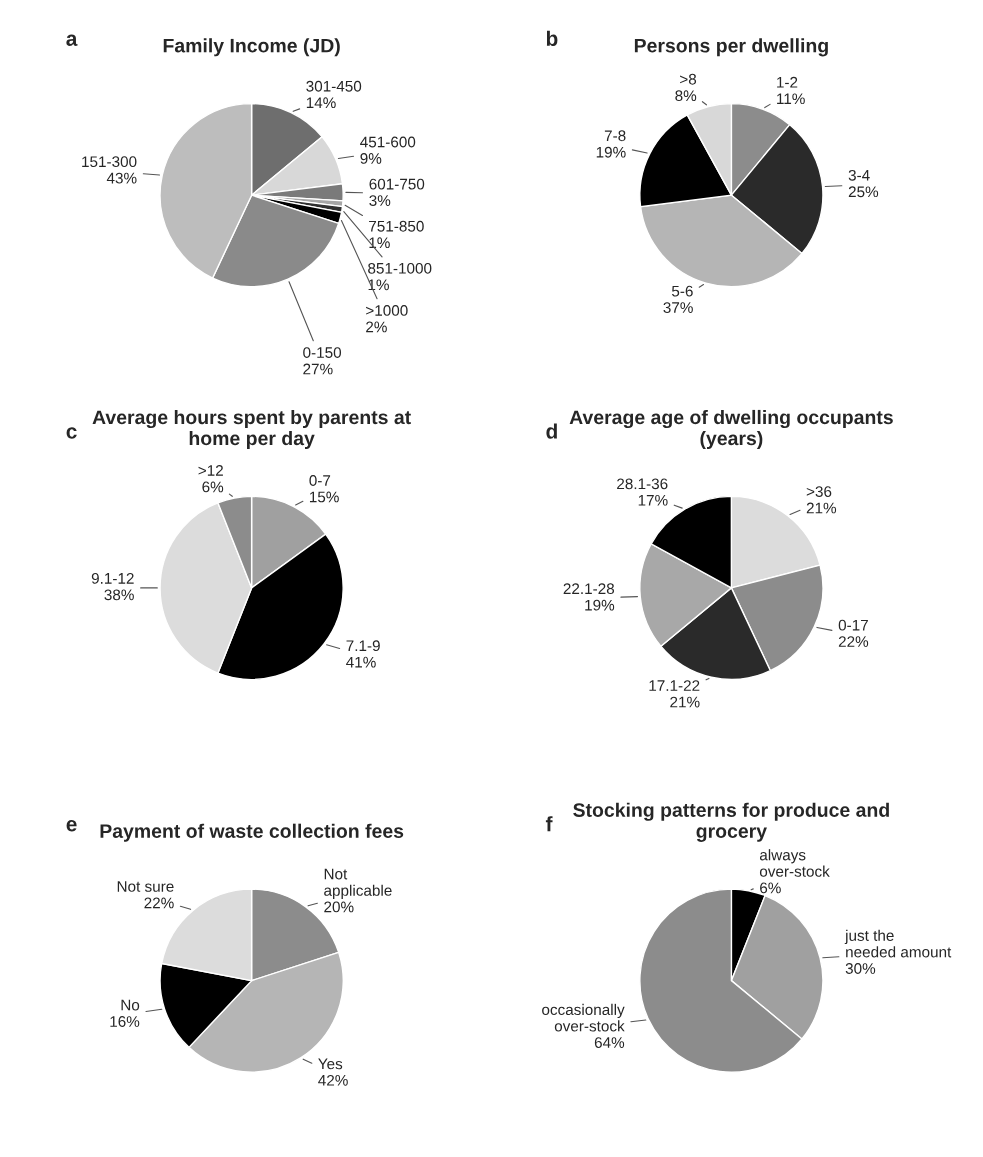  What do you see at coordinates (853, 625) in the screenshot?
I see `slice-label: 0-17` at bounding box center [853, 625].